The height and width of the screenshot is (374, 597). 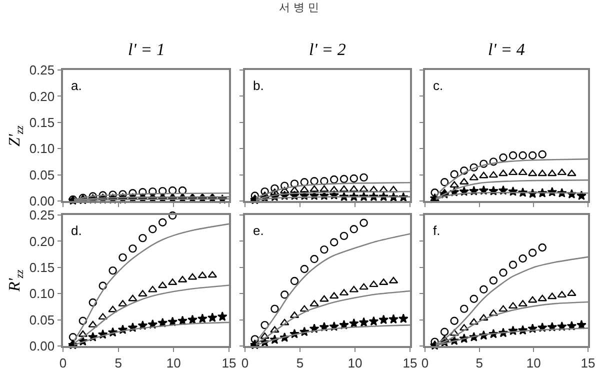 I want to click on annotation: f., so click(x=436, y=230).